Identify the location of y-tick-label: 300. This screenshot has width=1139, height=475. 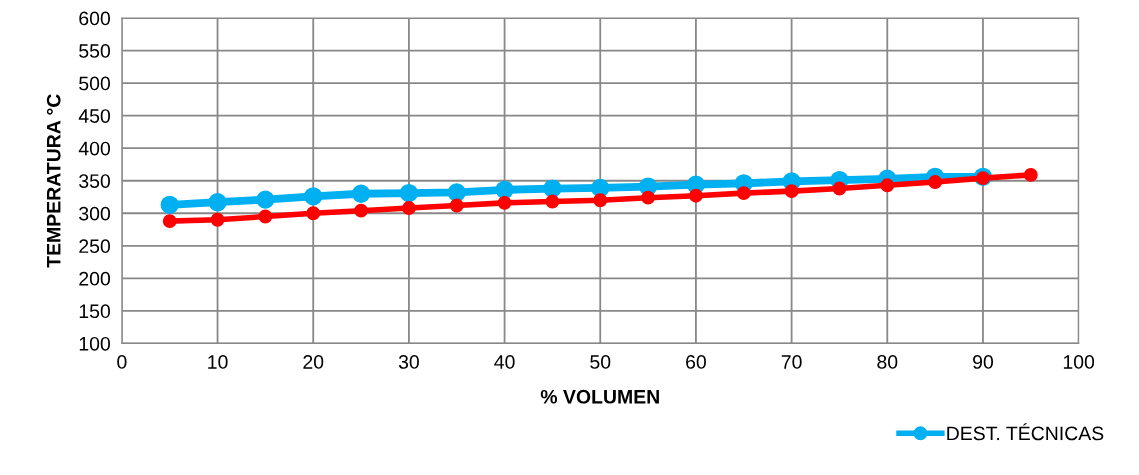
(94, 213).